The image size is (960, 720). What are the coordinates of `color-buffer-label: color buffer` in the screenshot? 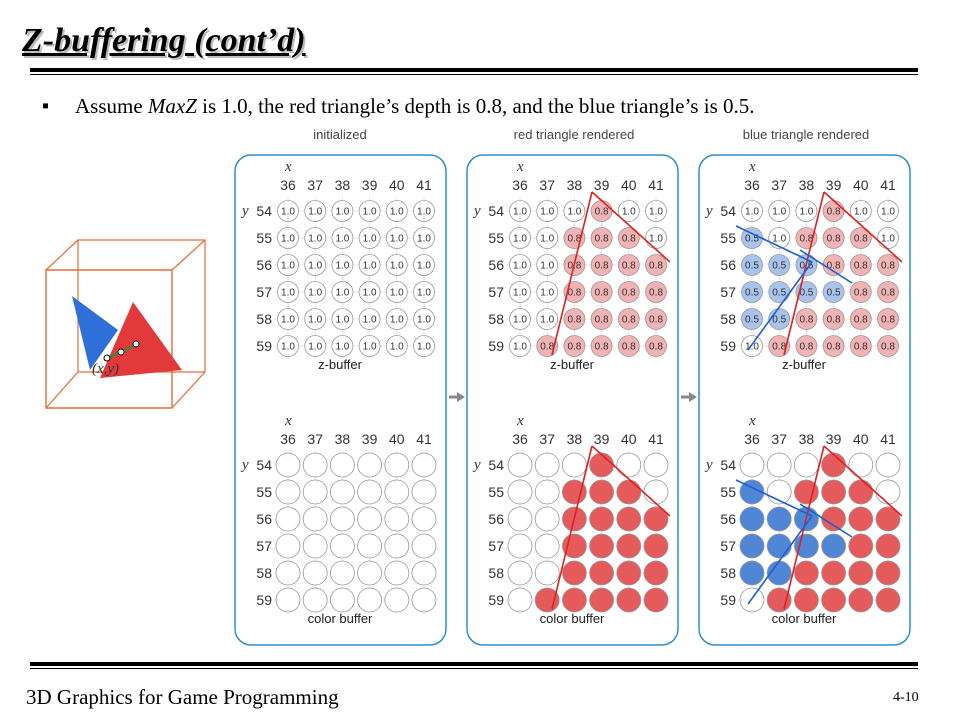 It's located at (572, 618).